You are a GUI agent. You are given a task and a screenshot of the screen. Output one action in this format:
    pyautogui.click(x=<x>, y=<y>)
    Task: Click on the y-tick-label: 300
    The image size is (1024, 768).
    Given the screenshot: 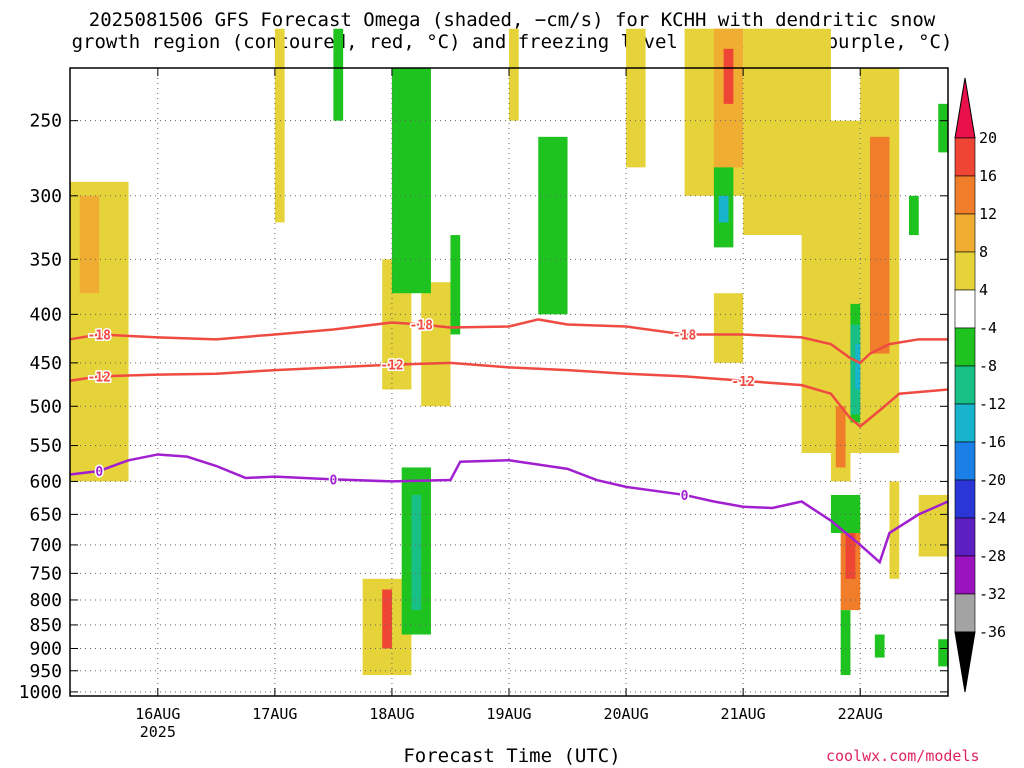 What is the action you would take?
    pyautogui.click(x=45, y=196)
    